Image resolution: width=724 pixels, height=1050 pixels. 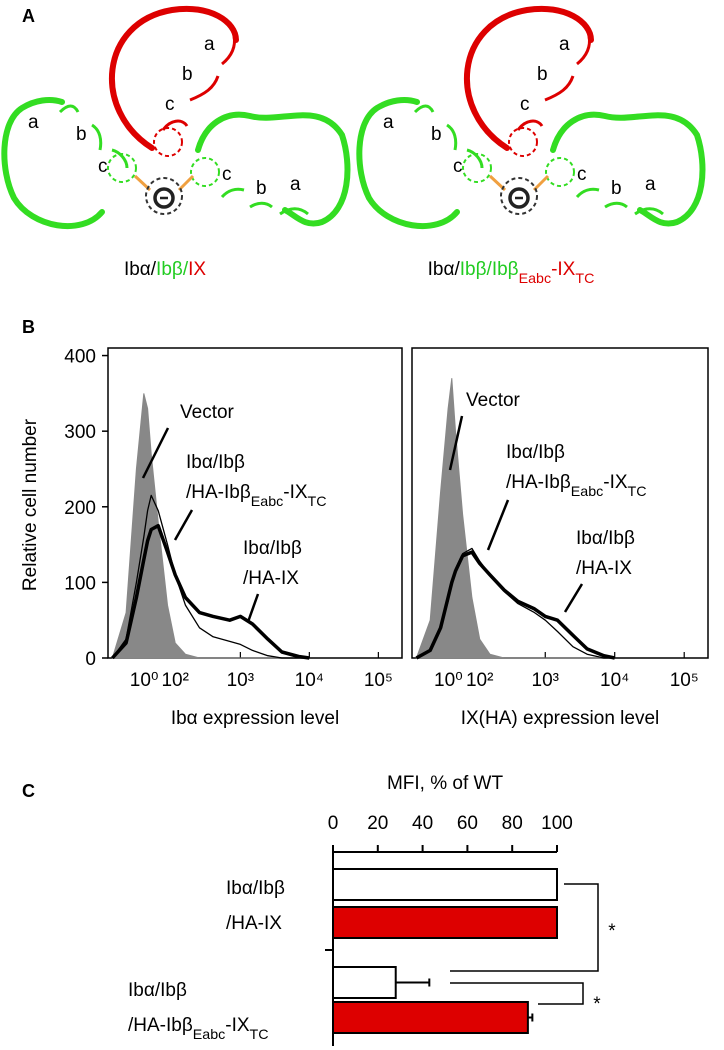 I want to click on y-axis-title: Relative cell number, so click(x=30, y=504).